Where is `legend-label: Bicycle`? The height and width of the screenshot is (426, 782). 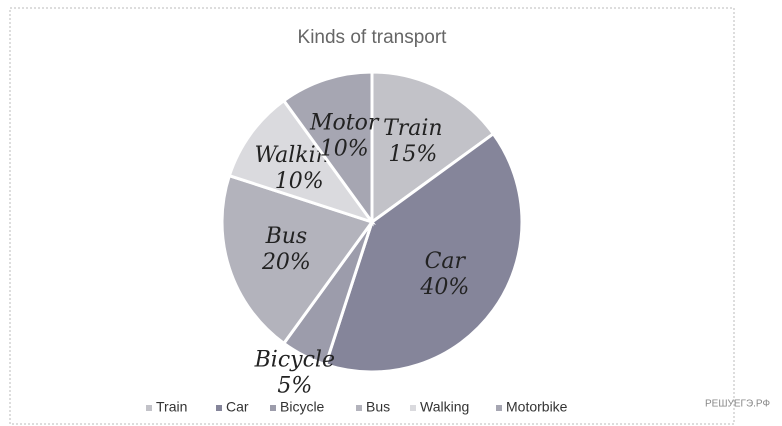 legend-label: Bicycle is located at coordinates (302, 407).